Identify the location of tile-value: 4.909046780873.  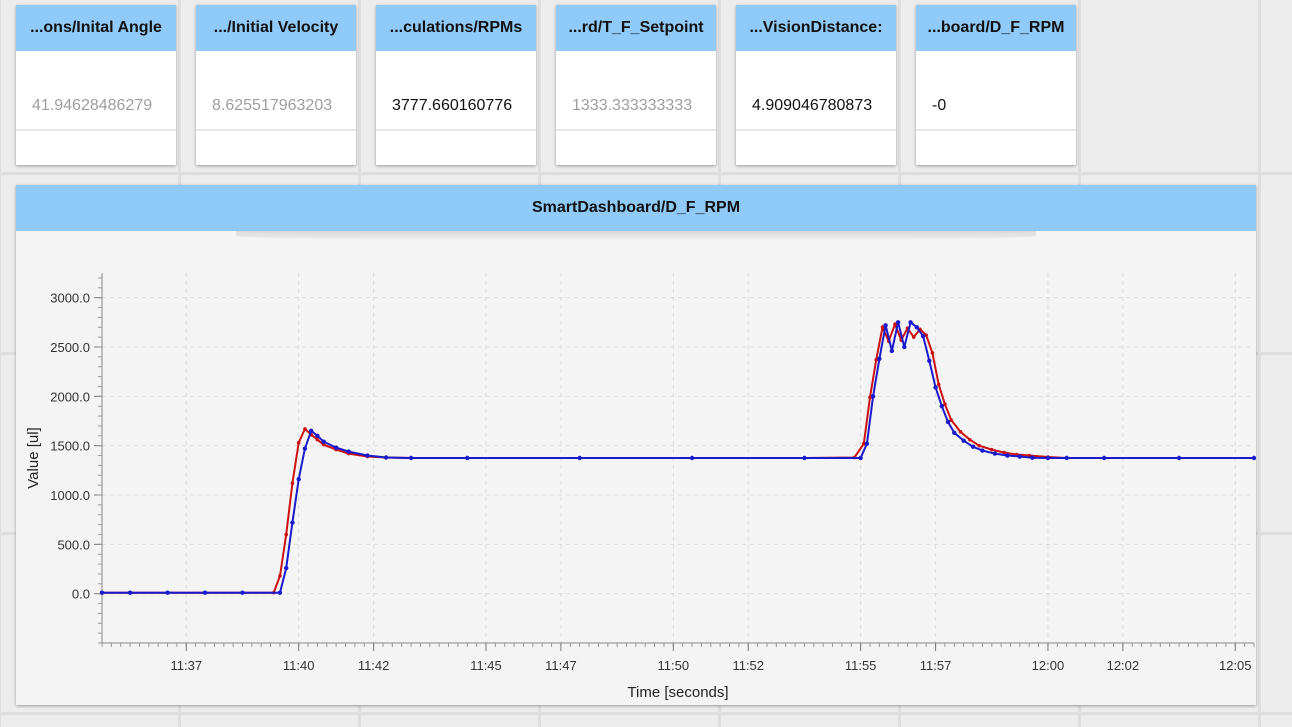
(812, 105).